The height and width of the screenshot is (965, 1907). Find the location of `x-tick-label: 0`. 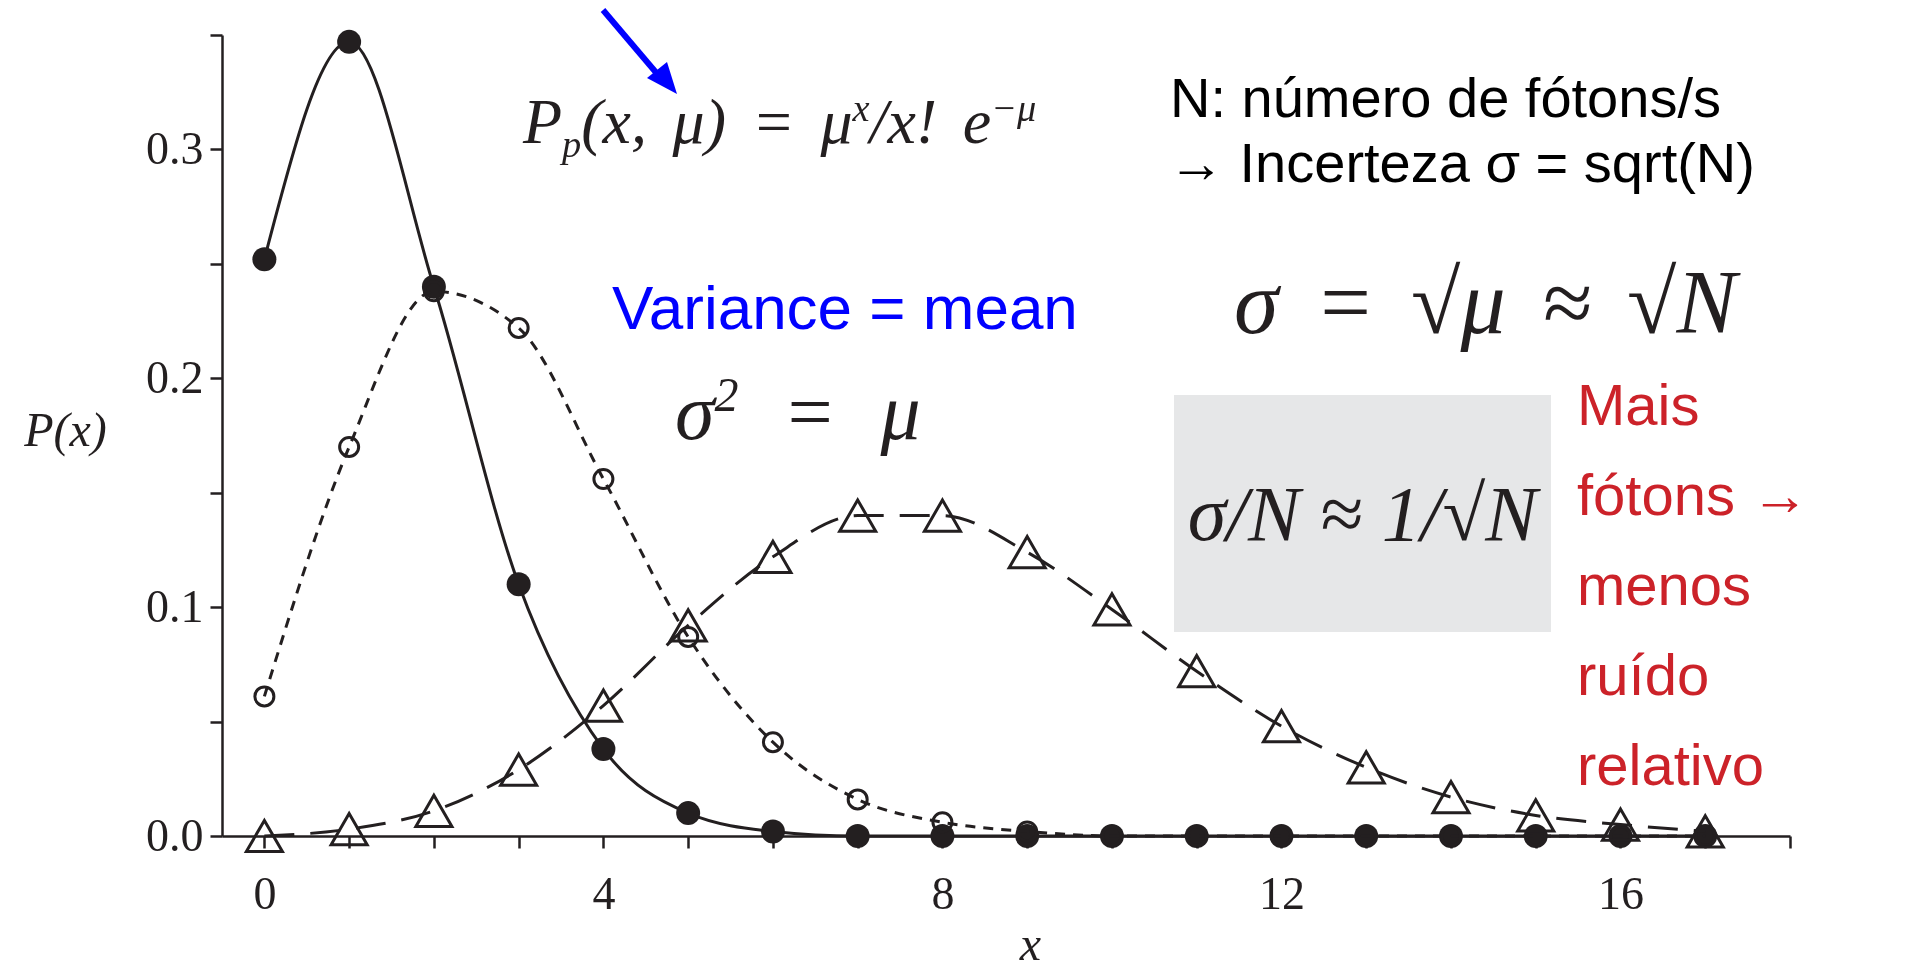

x-tick-label: 0 is located at coordinates (265, 893).